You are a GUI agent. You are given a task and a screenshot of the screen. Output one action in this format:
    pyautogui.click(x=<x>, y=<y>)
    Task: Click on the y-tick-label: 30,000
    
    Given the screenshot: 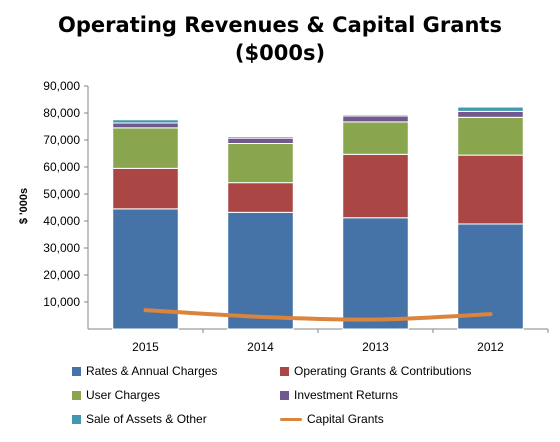 What is the action you would take?
    pyautogui.click(x=61, y=248)
    